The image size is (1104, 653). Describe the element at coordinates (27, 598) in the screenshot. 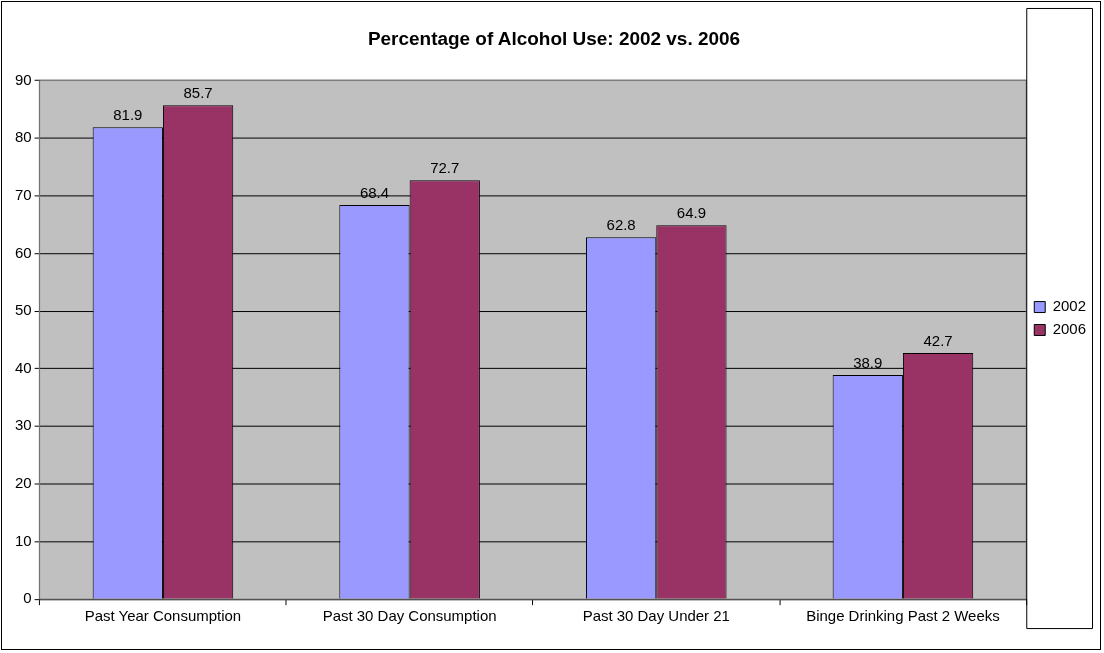

I see `y-tick-label: 0` at that location.